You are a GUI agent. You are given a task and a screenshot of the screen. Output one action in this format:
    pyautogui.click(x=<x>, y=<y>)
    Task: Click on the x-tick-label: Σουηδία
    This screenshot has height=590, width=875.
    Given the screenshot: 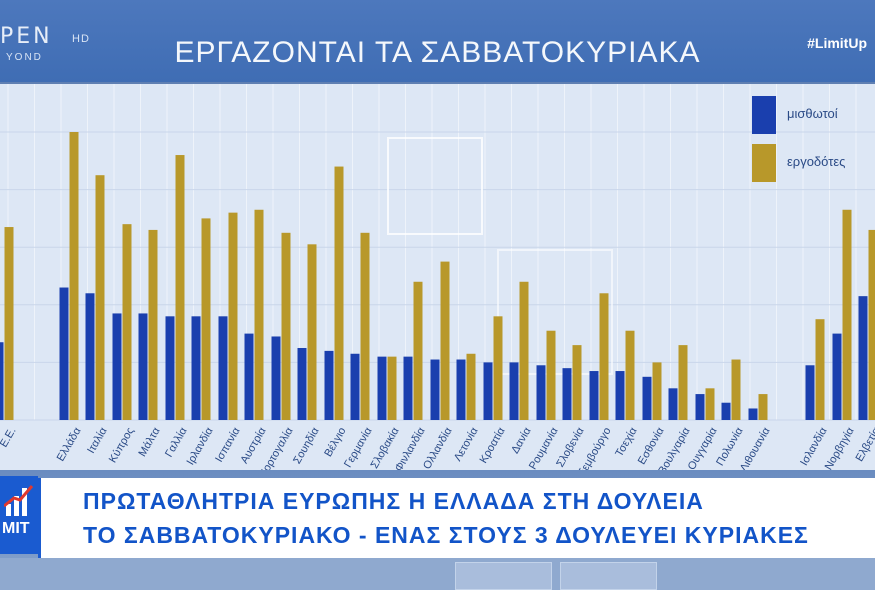 What is the action you would take?
    pyautogui.click(x=306, y=445)
    